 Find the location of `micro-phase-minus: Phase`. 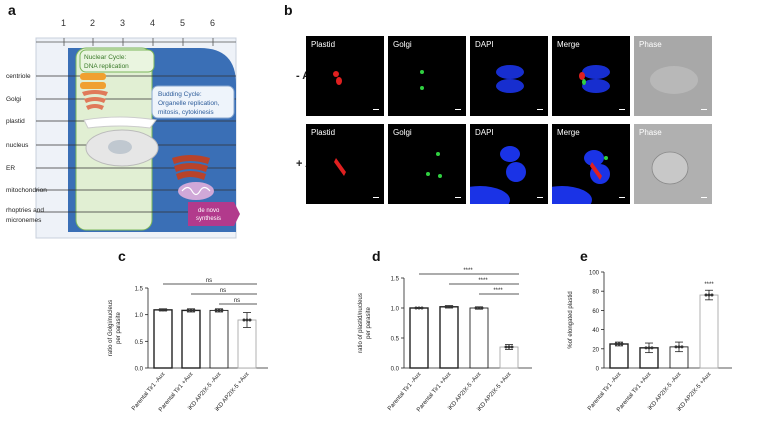

micro-phase-minus: Phase is located at coordinates (673, 76).